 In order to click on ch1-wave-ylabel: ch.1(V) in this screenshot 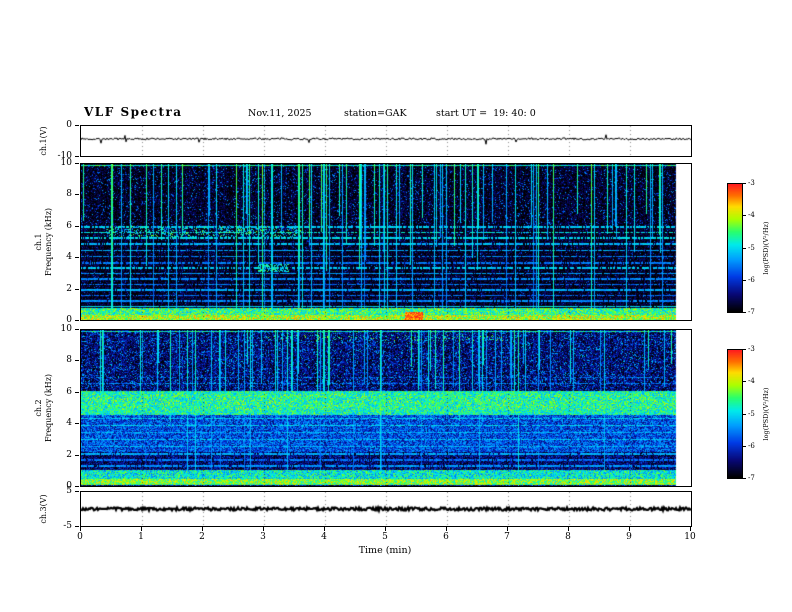, I will do `click(44, 140)`.